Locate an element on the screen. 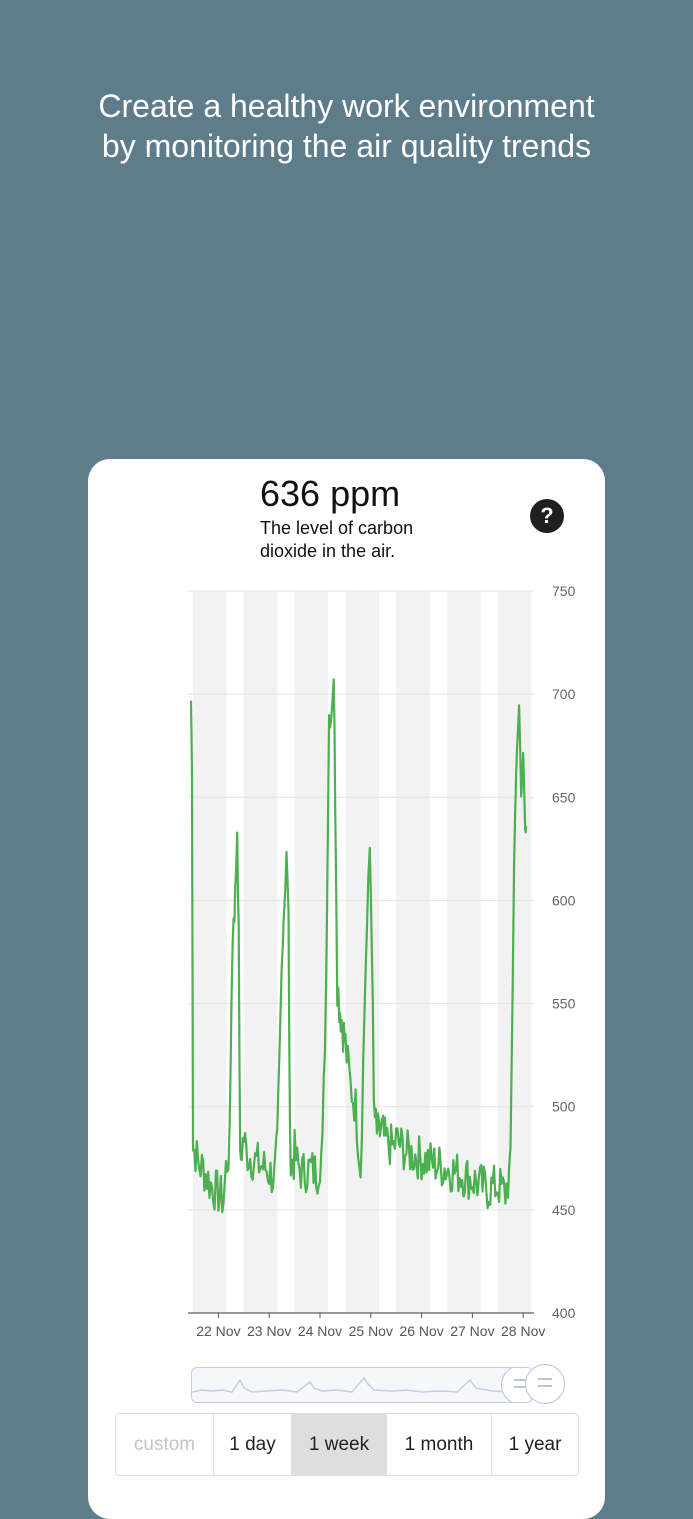 Image resolution: width=693 pixels, height=1519 pixels. x-tick-label: 25 Nov is located at coordinates (371, 1331).